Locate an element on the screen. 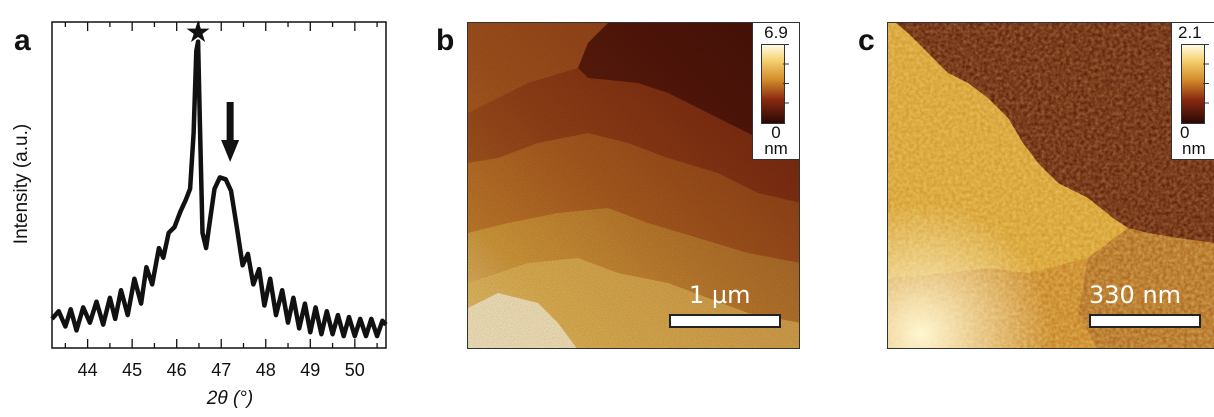 The width and height of the screenshot is (1214, 417). arrow-shaft is located at coordinates (230, 122).